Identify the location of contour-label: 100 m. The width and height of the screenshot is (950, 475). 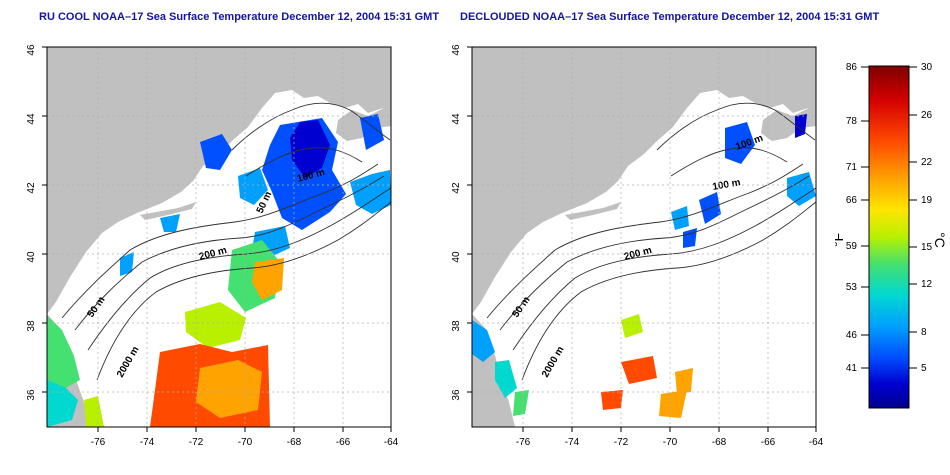
(727, 185).